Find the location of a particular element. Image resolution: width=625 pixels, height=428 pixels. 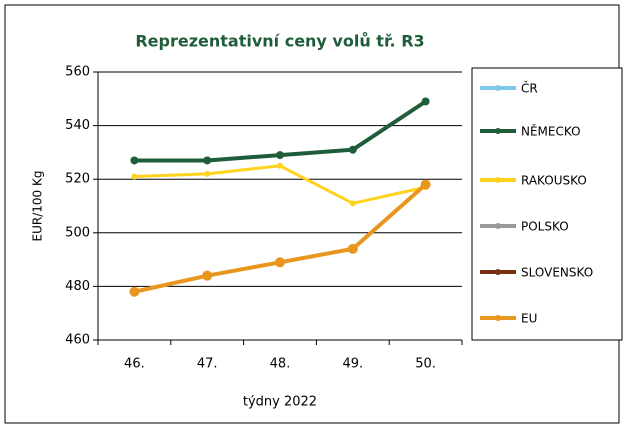

legend-label: ČR is located at coordinates (529, 88).